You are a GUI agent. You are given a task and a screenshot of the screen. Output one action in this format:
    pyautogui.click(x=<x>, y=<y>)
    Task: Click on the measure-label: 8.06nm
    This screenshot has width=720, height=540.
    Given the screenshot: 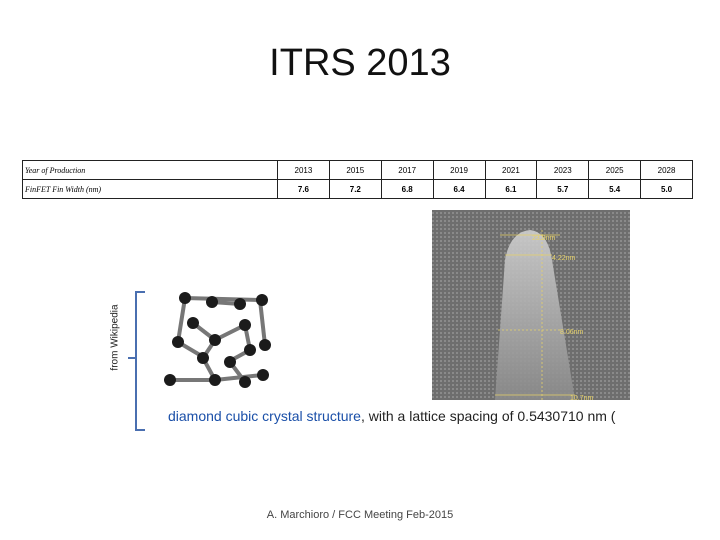 What is the action you would take?
    pyautogui.click(x=572, y=332)
    